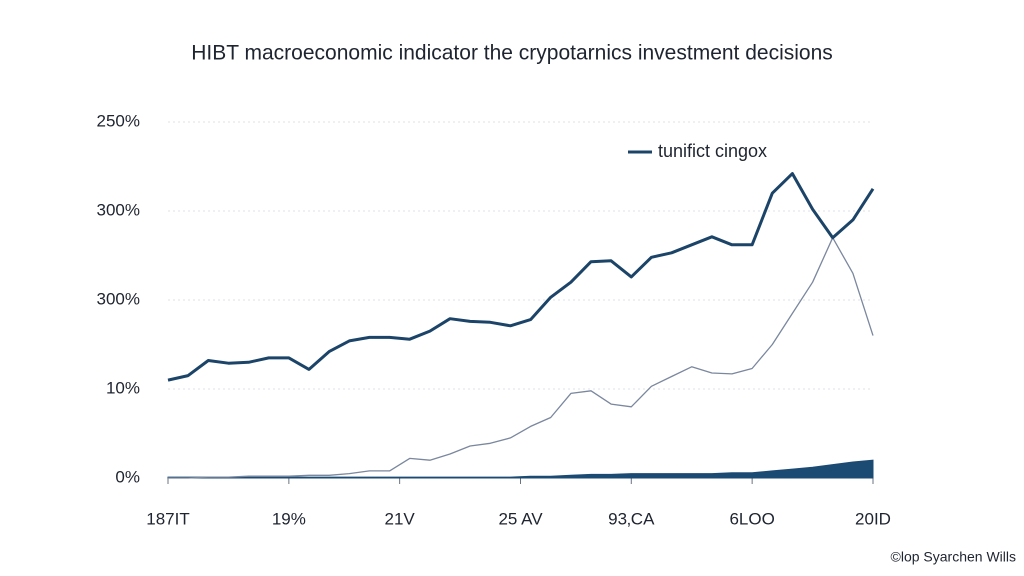 The image size is (1024, 576). What do you see at coordinates (873, 518) in the screenshot?
I see `x-tick-label: 20ID` at bounding box center [873, 518].